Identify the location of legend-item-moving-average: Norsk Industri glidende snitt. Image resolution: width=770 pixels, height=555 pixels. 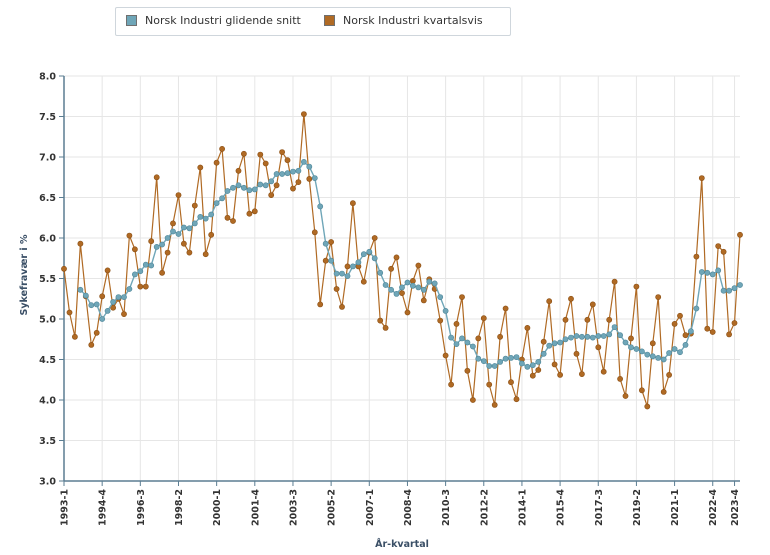
(213, 20).